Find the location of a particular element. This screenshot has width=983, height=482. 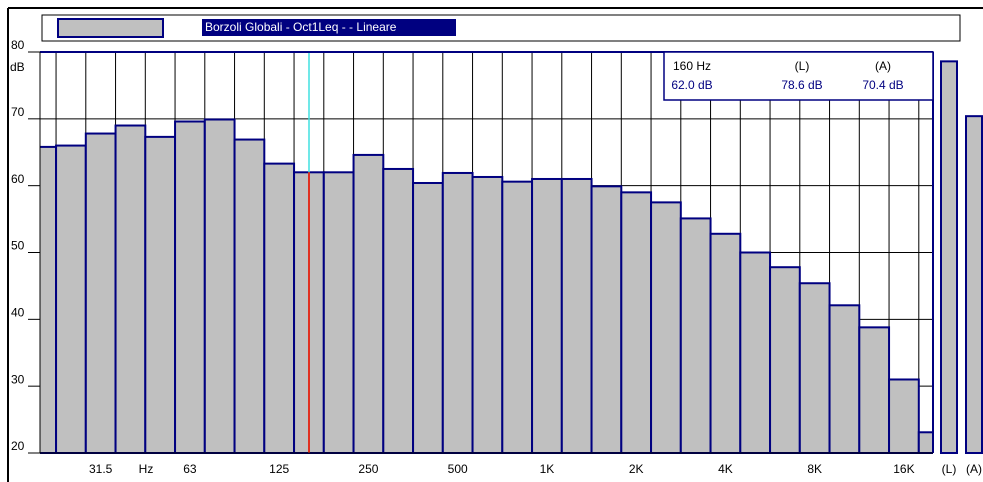

x-tick-label: 63 is located at coordinates (190, 469).